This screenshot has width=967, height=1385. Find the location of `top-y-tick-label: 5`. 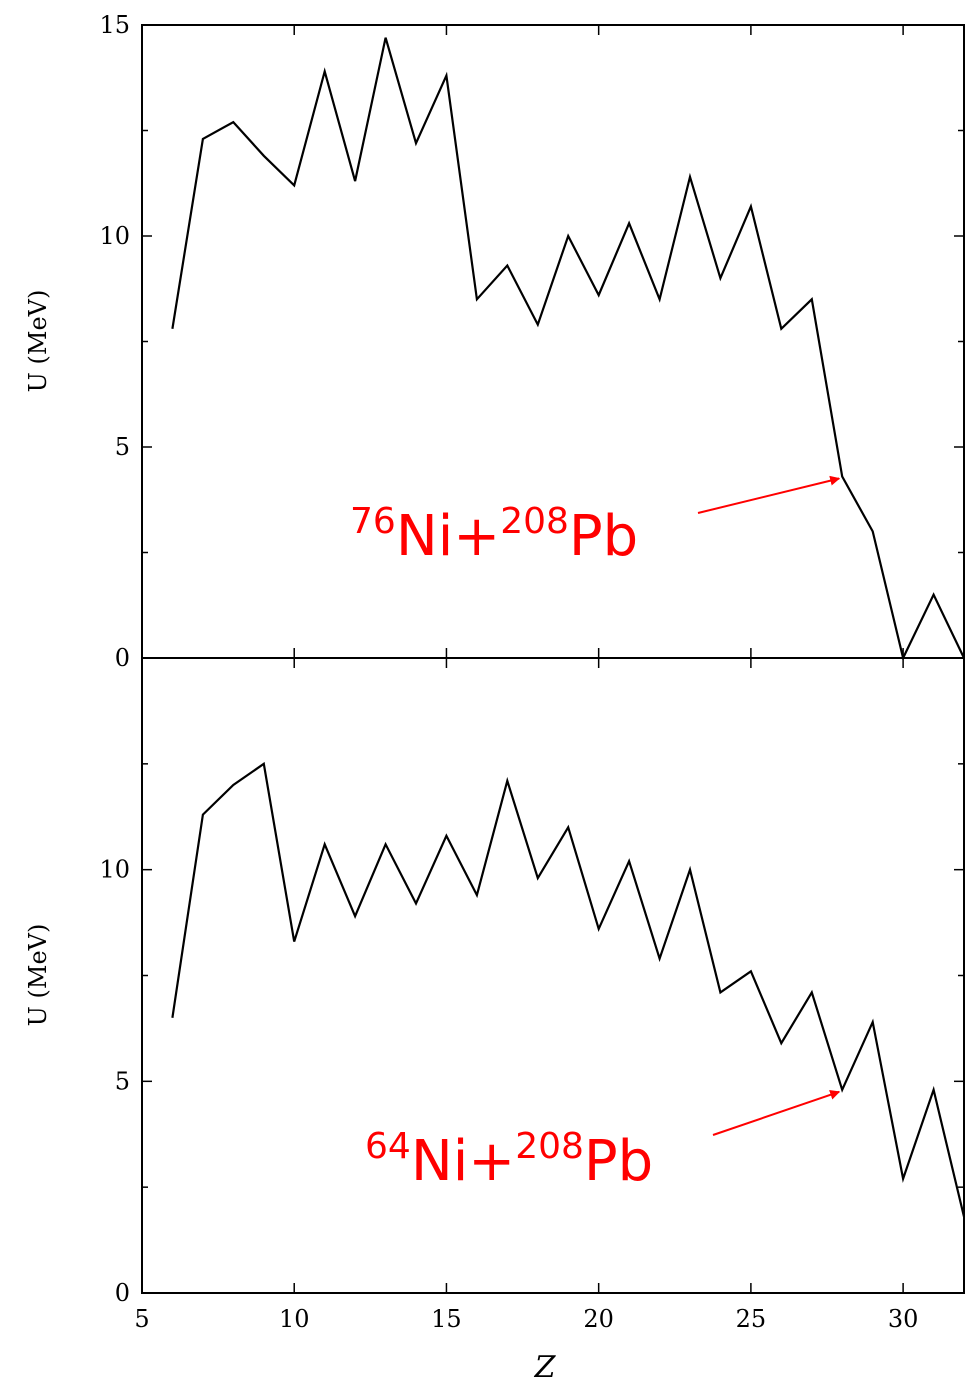

top-y-tick-label: 5 is located at coordinates (122, 447).